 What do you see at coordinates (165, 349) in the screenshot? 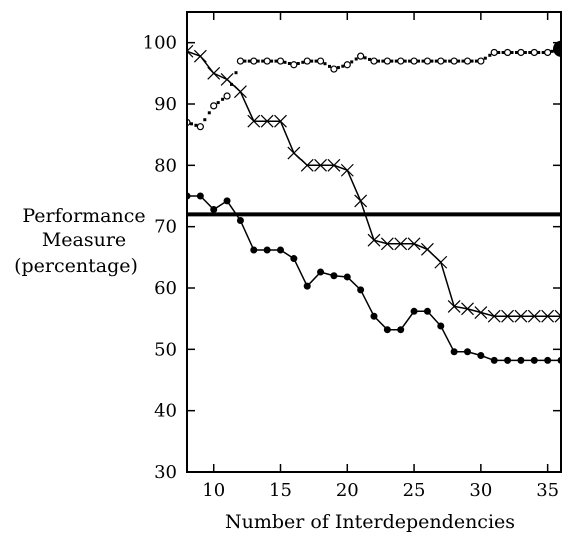
I see `y-tick-label: 50` at bounding box center [165, 349].